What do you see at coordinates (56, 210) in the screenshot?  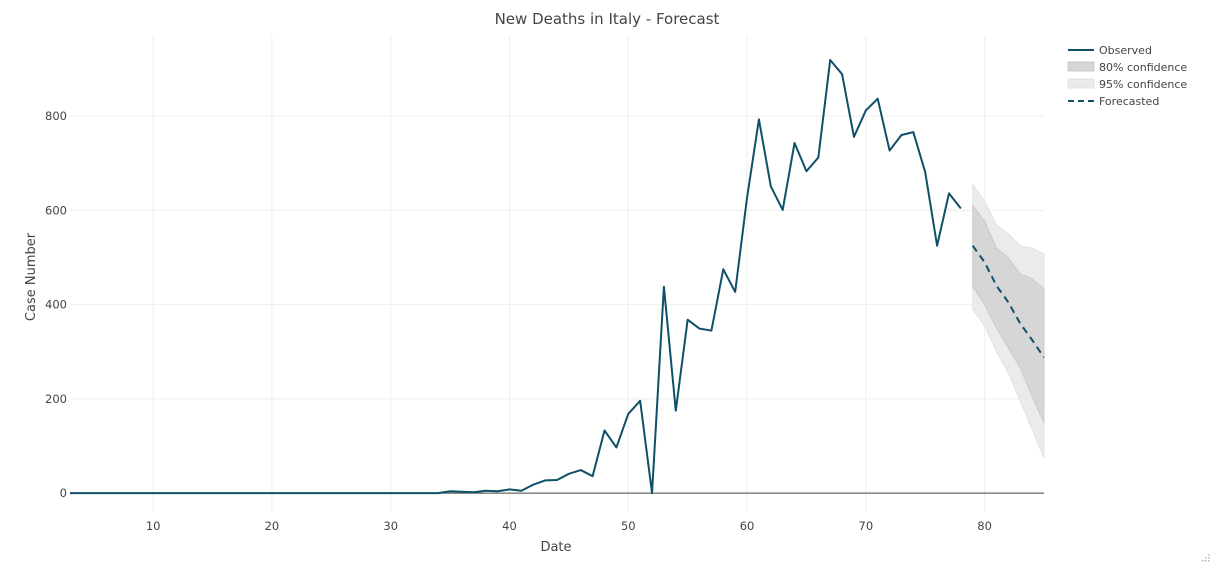 I see `y-tick-label: 600` at bounding box center [56, 210].